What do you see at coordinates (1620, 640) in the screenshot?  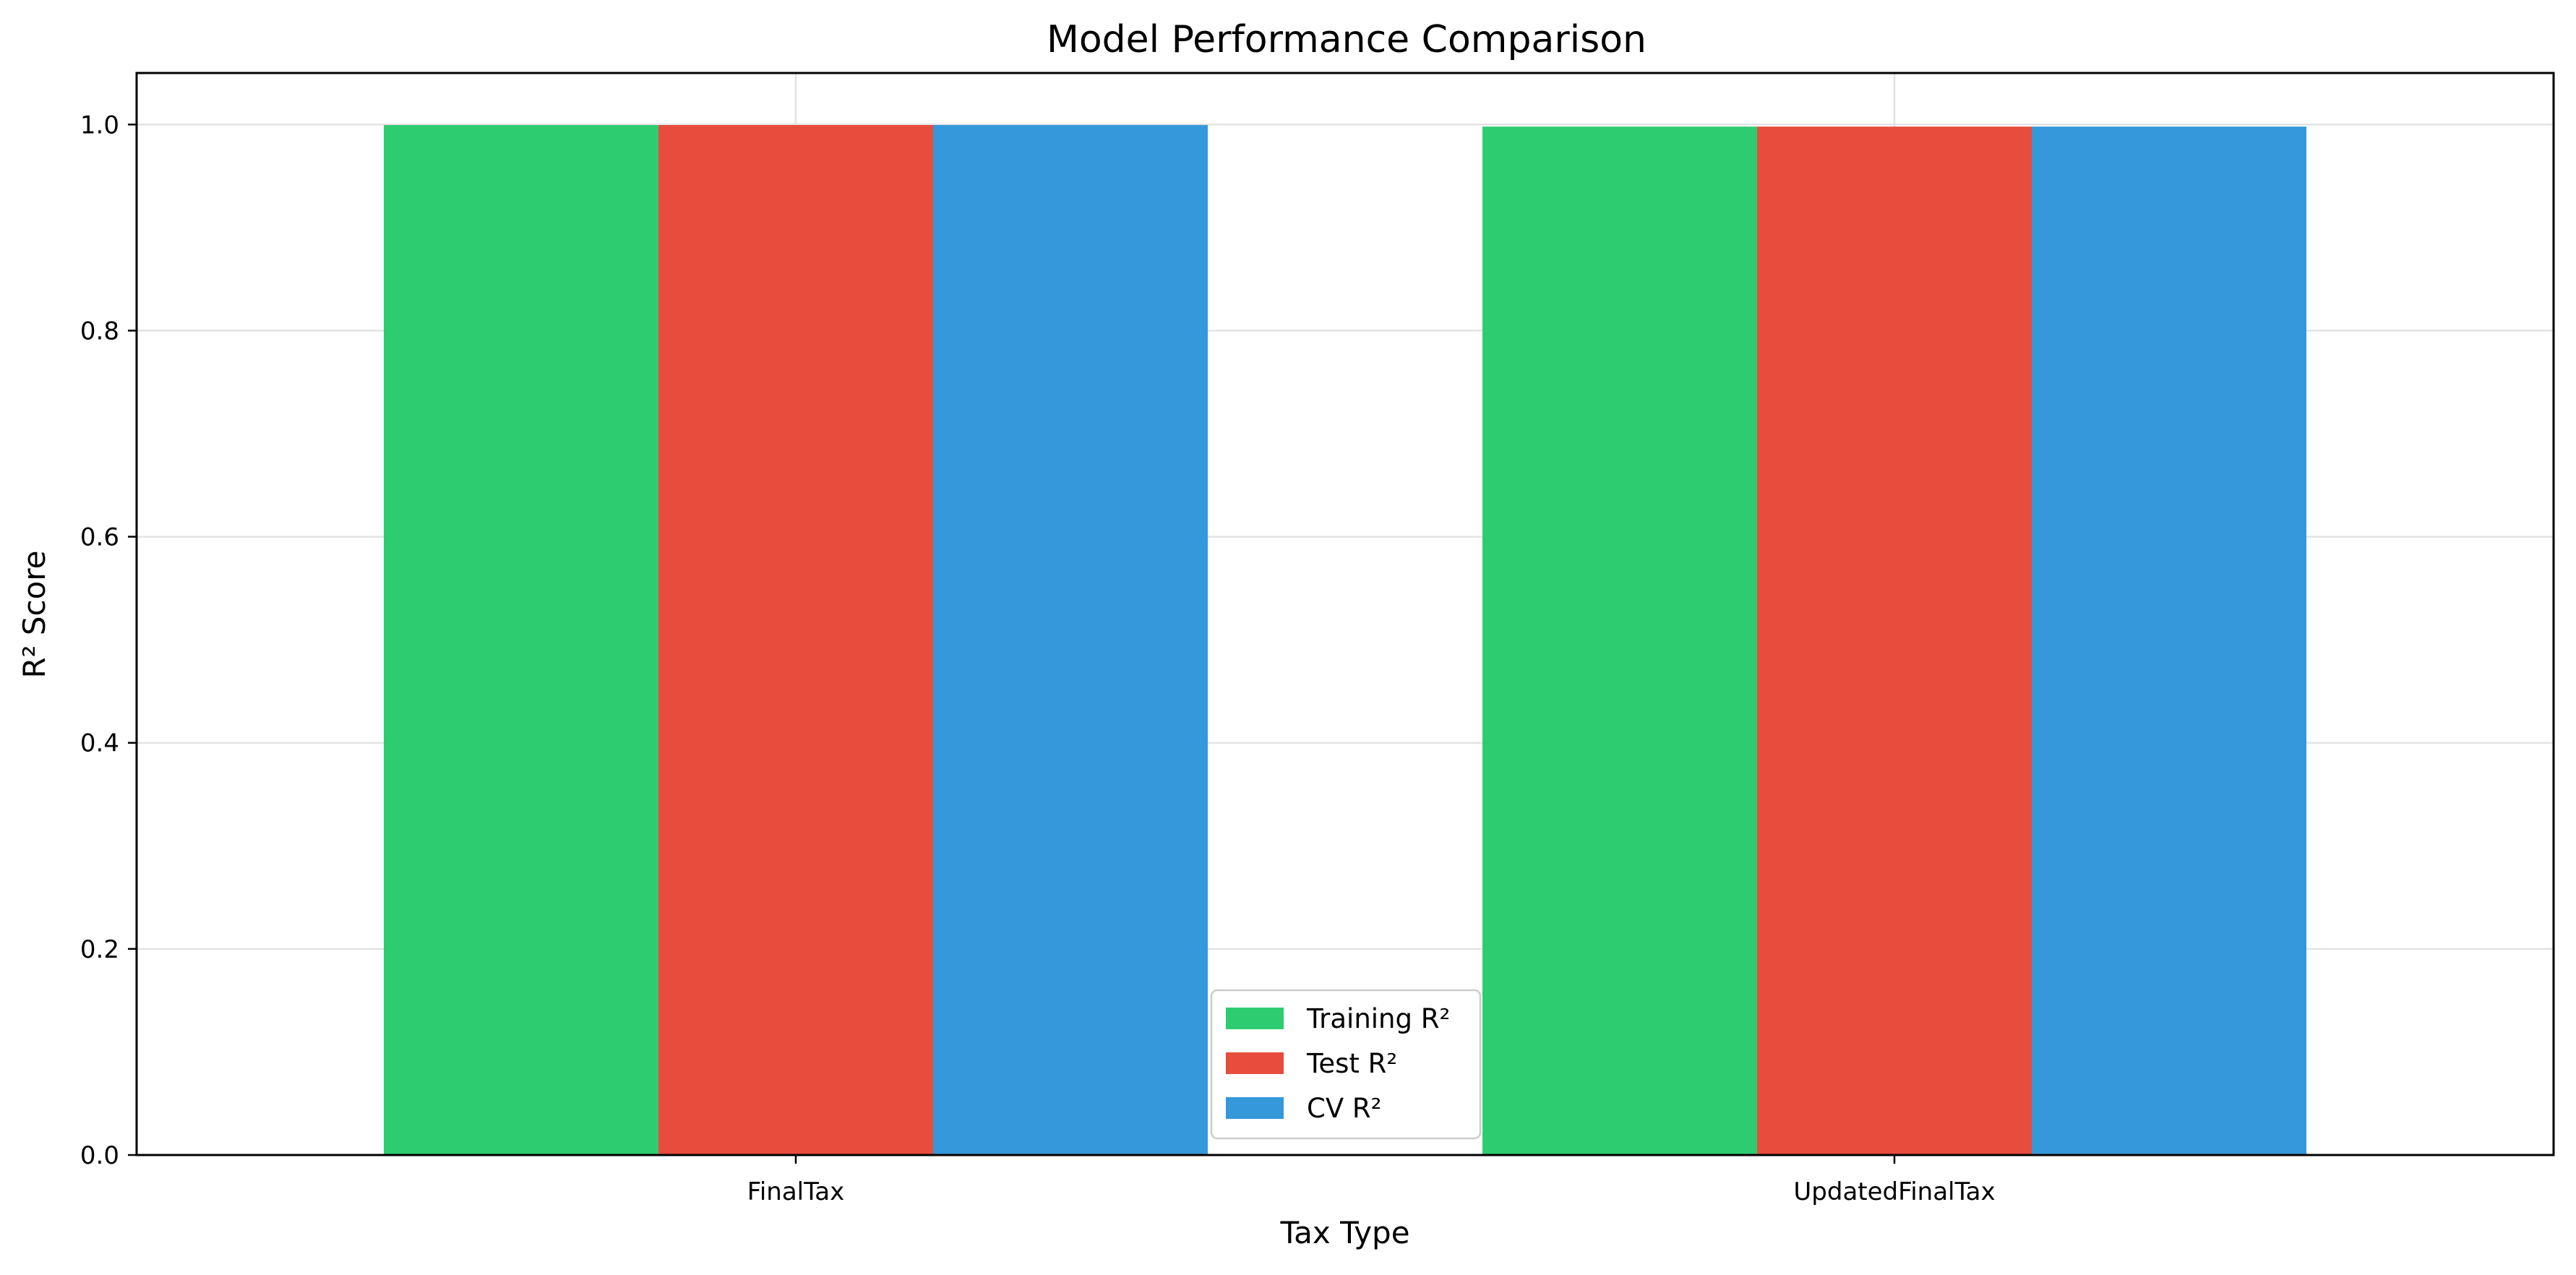 I see `bar-training-r-updatedfinaltax` at bounding box center [1620, 640].